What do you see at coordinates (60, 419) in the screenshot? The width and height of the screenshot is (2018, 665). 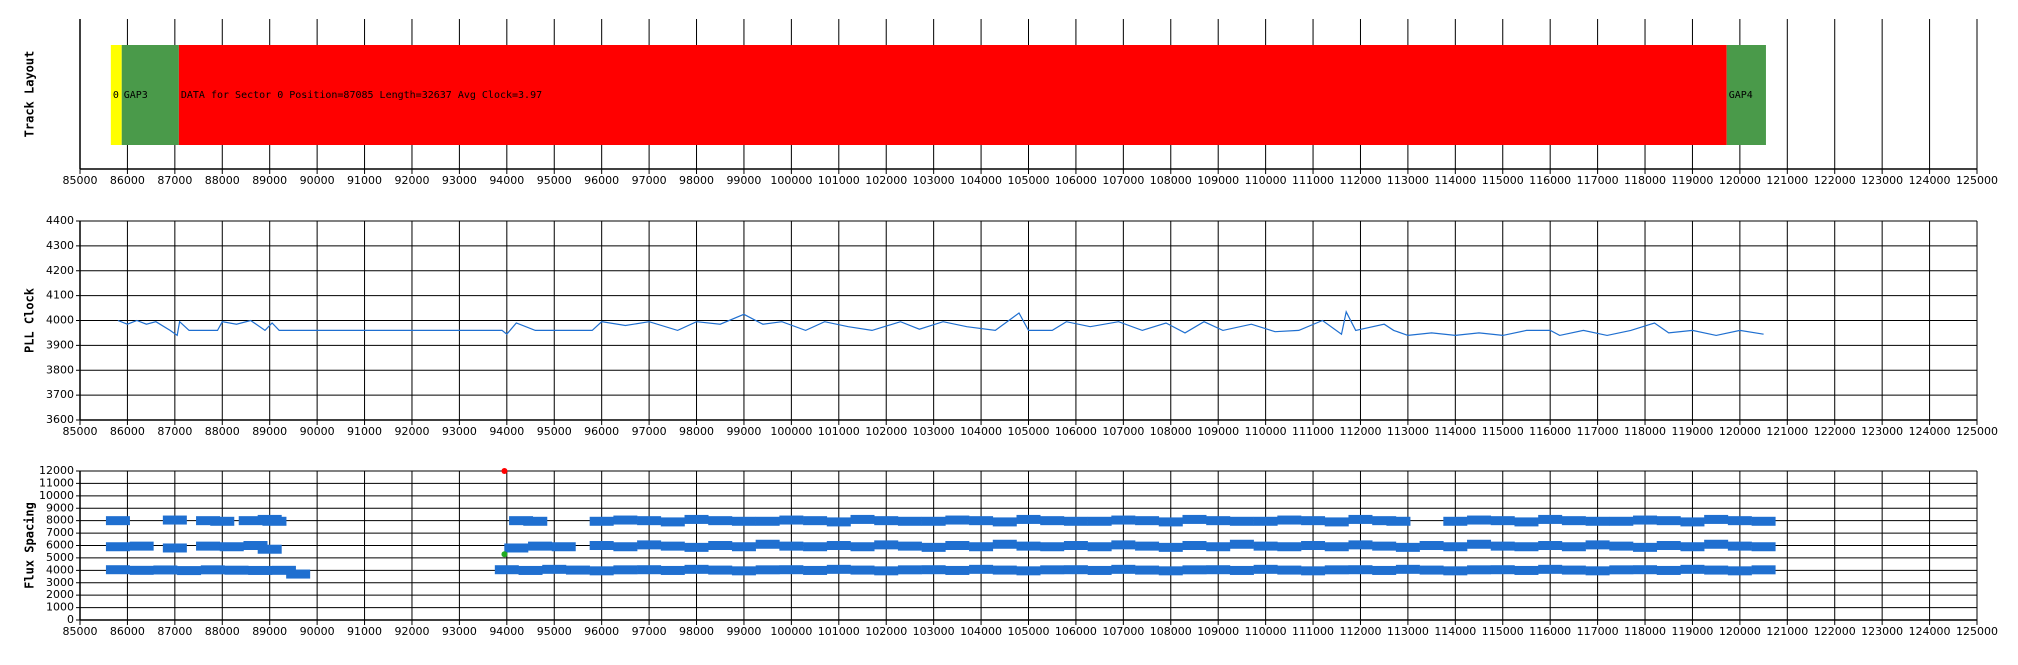 I see `y-tick-label: 3600` at bounding box center [60, 419].